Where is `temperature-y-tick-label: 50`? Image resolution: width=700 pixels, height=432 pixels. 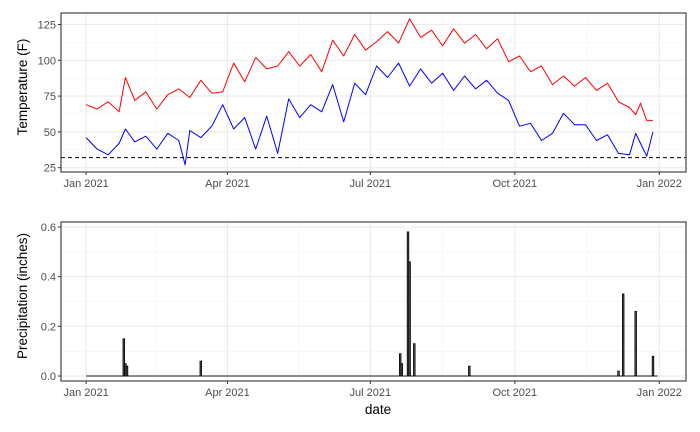 temperature-y-tick-label: 50 is located at coordinates (50, 133).